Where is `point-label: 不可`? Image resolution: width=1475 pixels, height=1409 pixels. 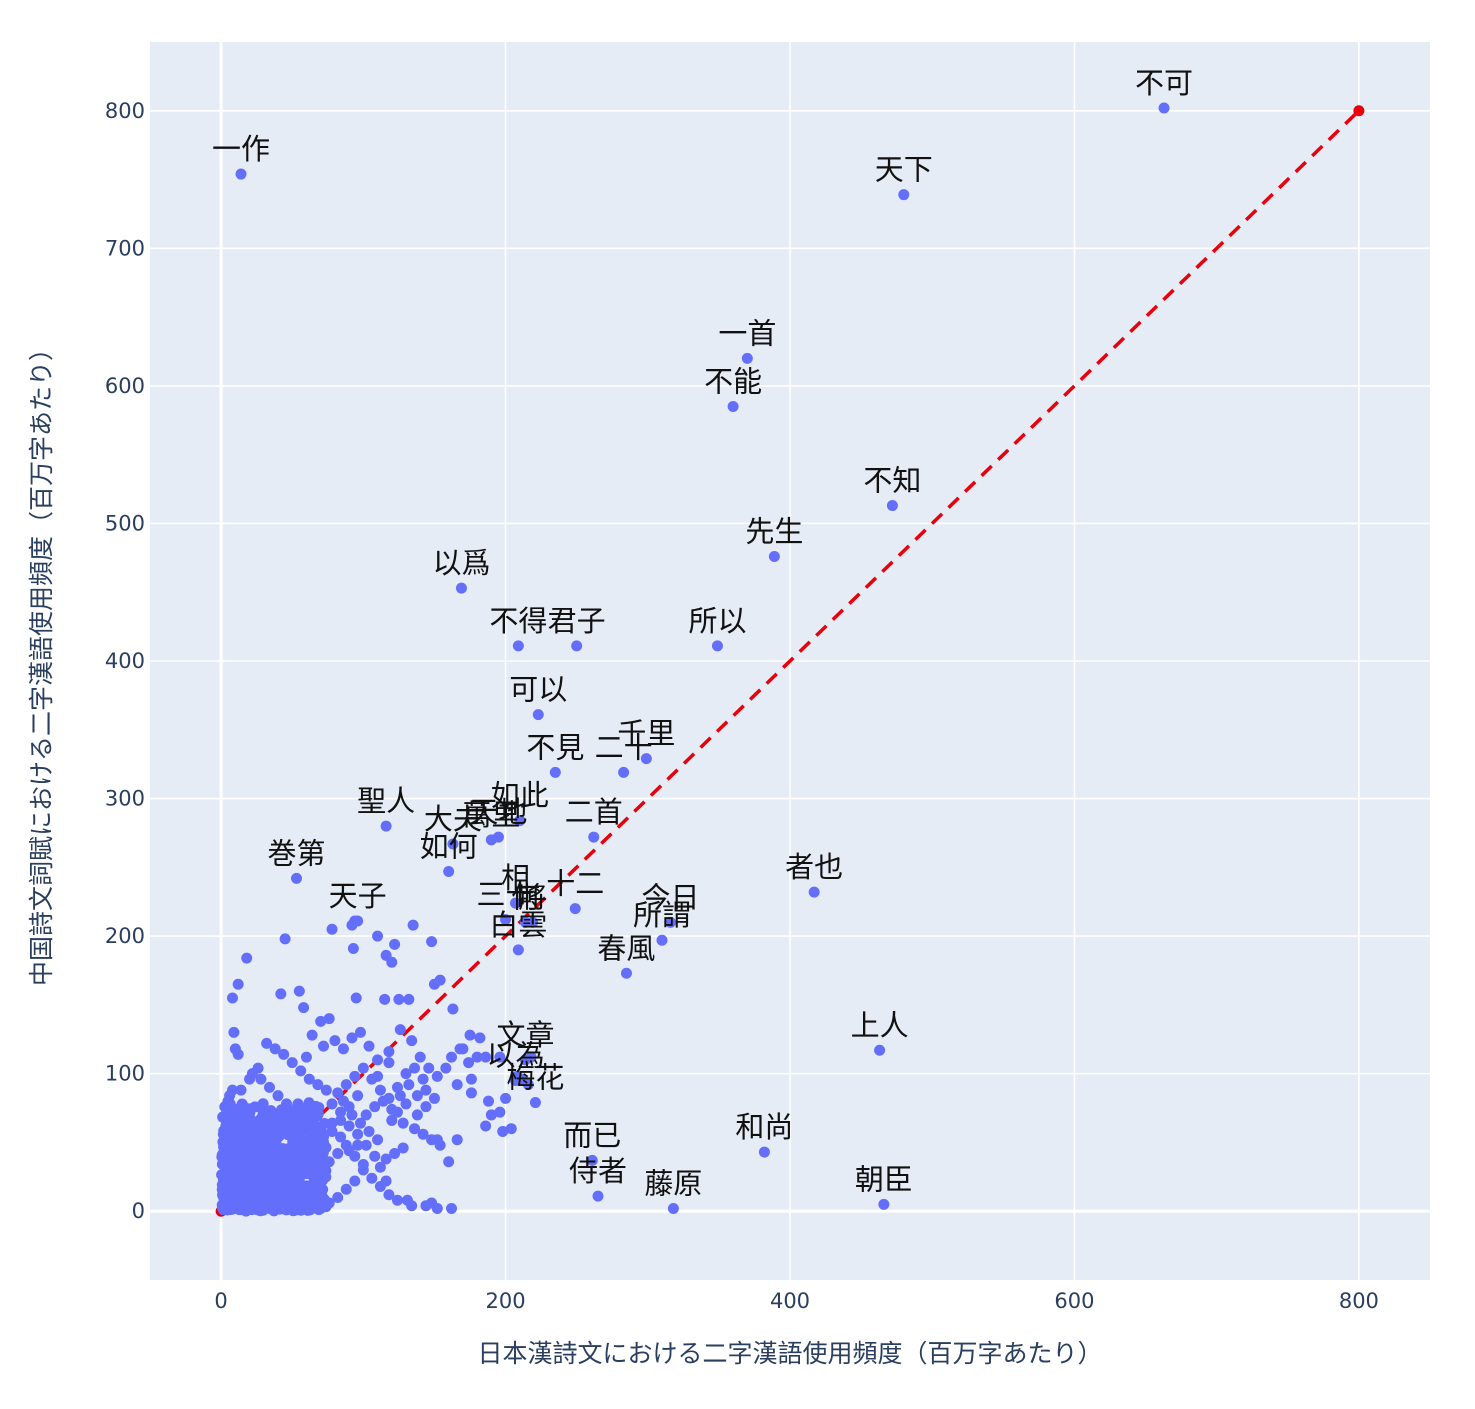
point-label: 不可 is located at coordinates (1164, 83).